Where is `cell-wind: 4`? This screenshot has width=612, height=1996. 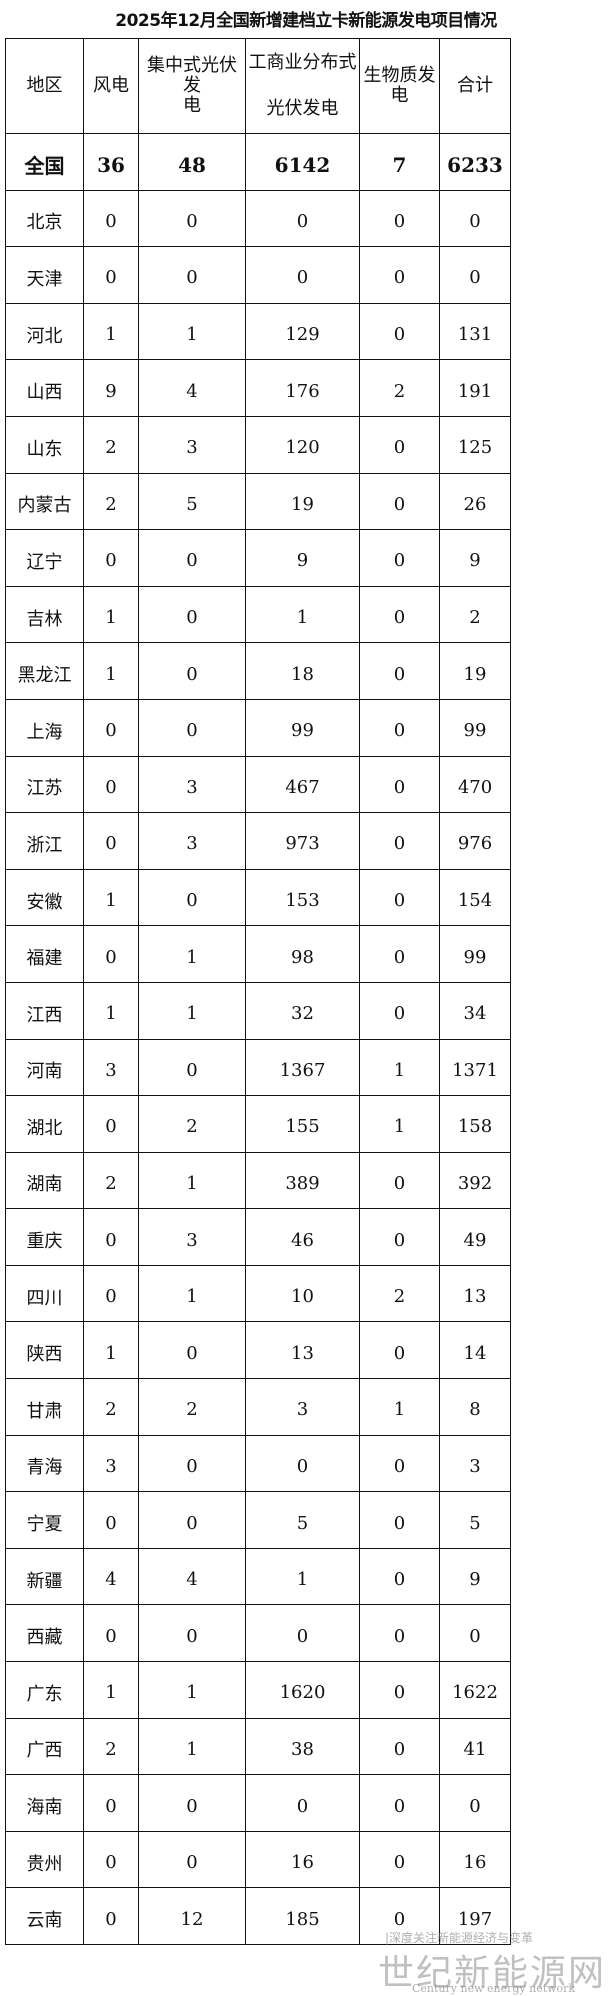 cell-wind: 4 is located at coordinates (111, 1576).